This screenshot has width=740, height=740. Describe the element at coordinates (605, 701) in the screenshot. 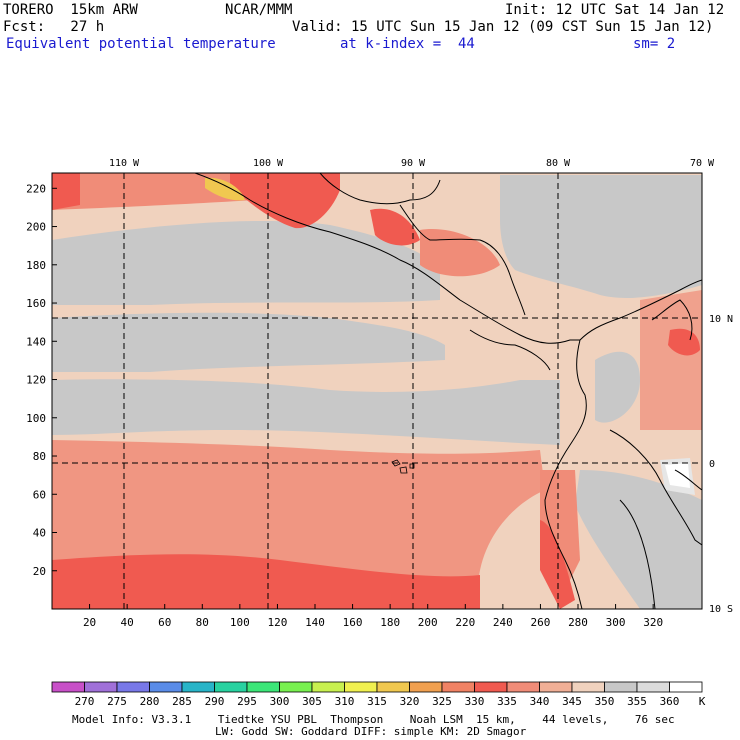

I see `colorbar-label: 350` at that location.